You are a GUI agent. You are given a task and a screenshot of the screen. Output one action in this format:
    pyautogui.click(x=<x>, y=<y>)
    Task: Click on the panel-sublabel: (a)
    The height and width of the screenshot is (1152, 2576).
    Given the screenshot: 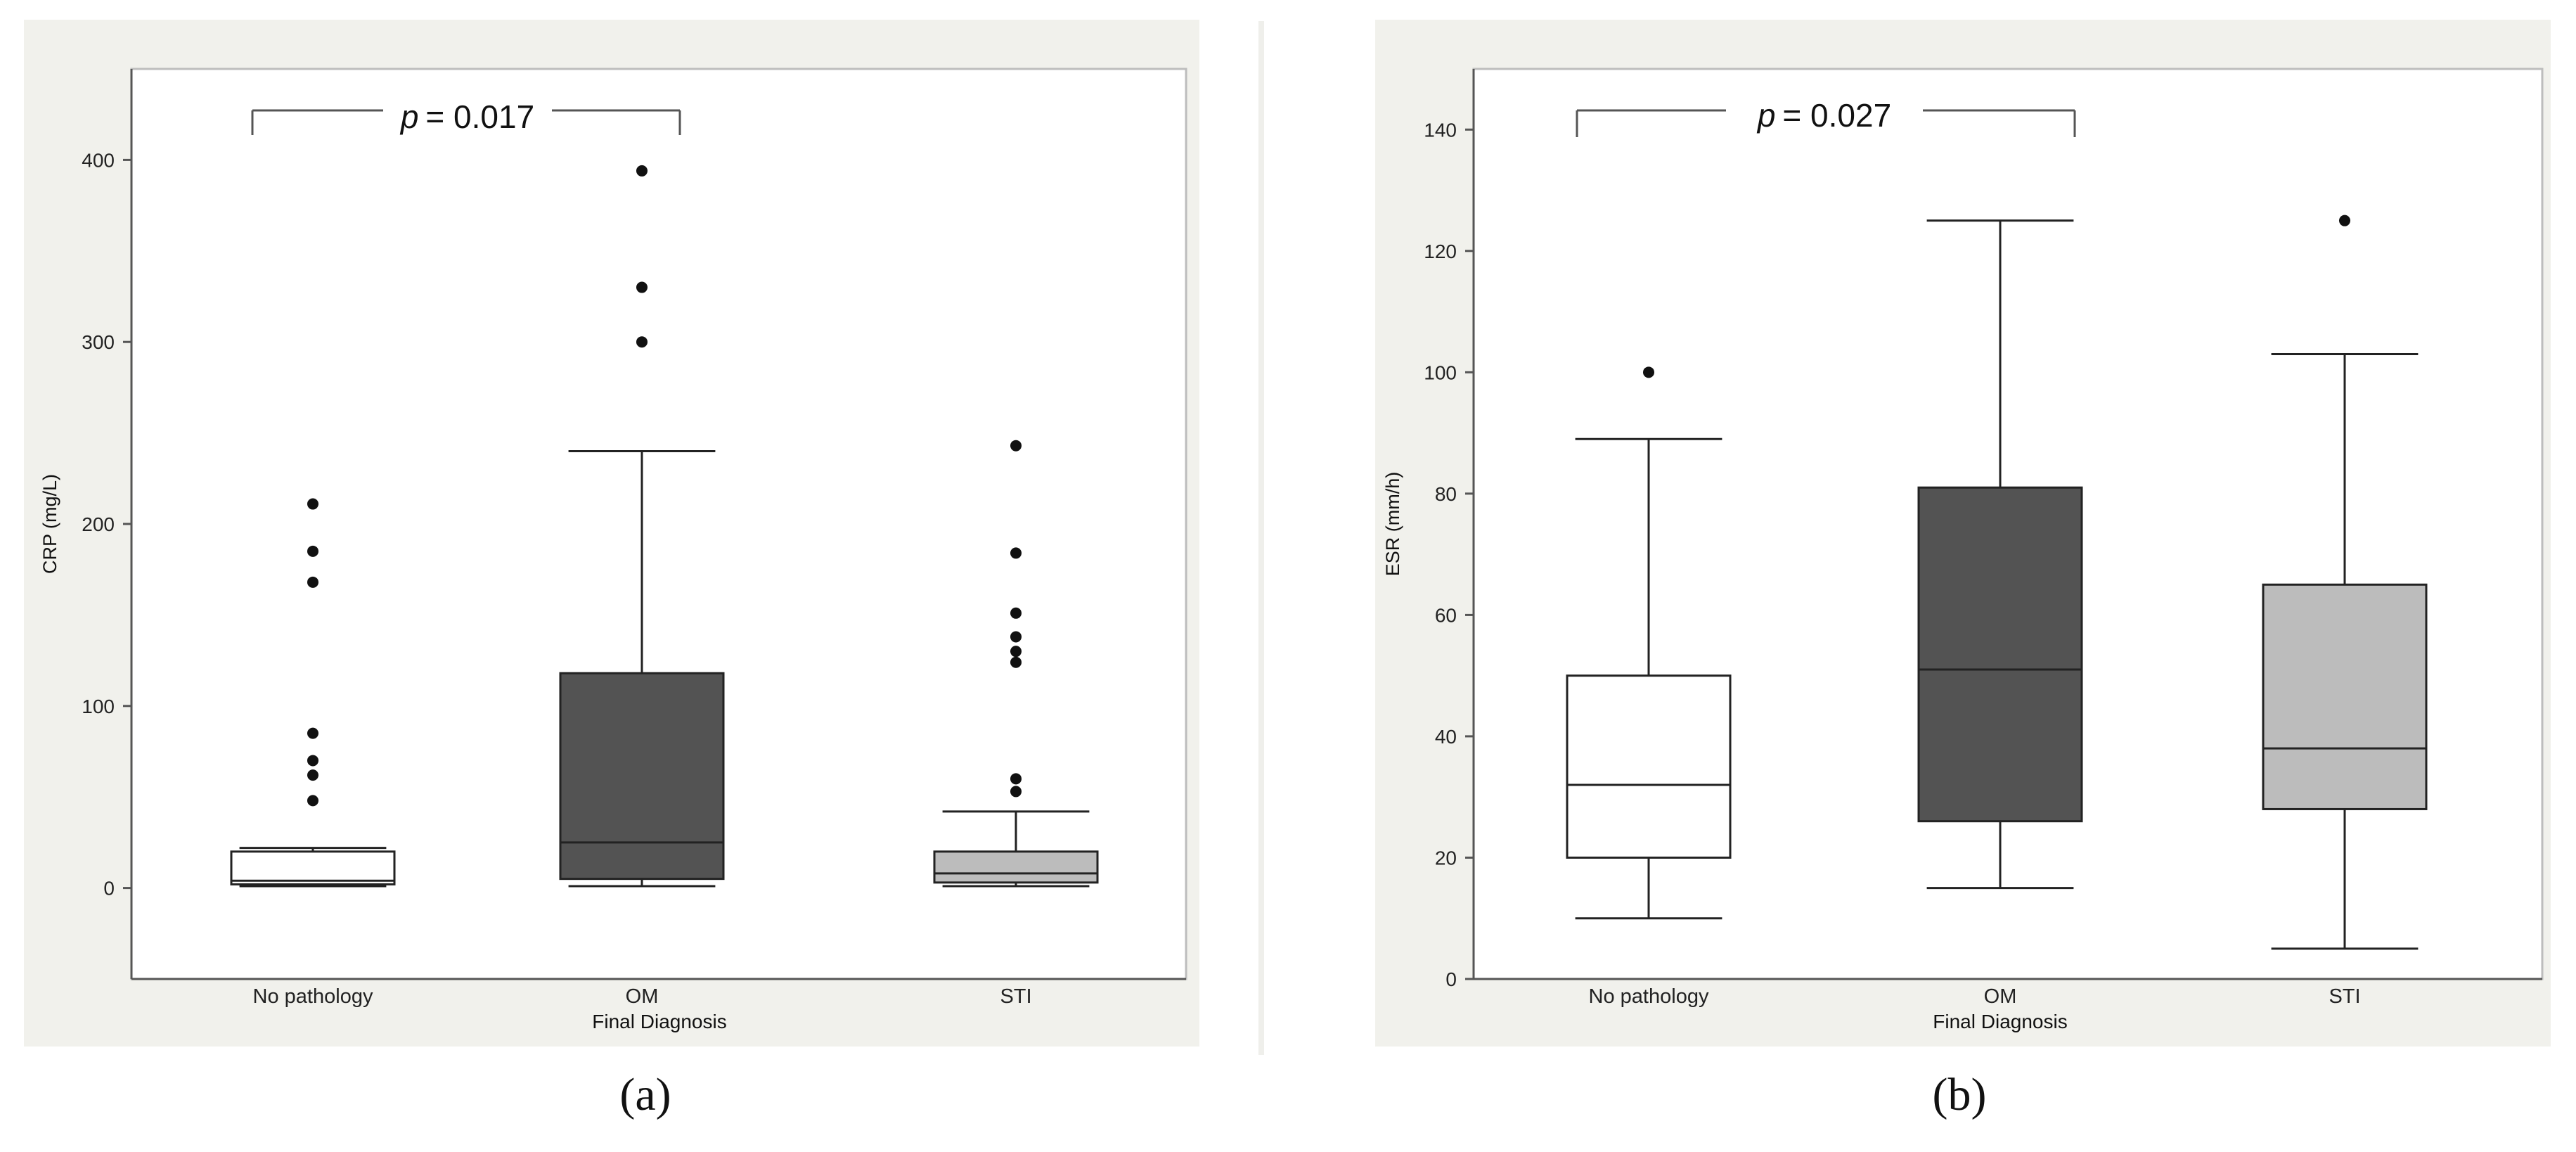 What is the action you would take?
    pyautogui.click(x=645, y=1094)
    